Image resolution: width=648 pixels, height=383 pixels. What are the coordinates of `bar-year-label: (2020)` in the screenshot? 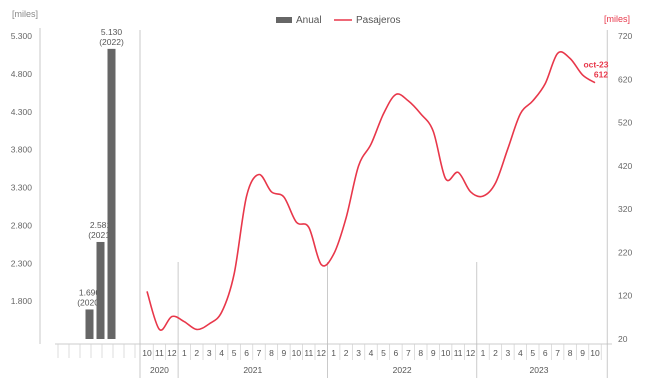 It's located at (89, 302).